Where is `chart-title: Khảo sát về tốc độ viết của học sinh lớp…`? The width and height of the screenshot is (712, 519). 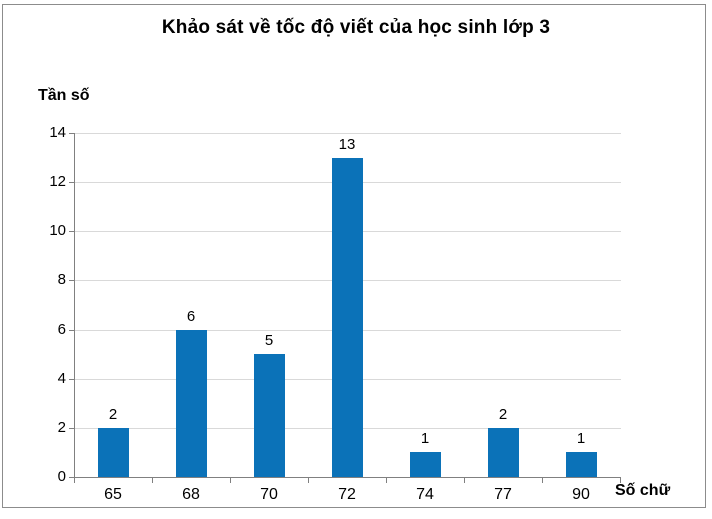
chart-title: Khảo sát về tốc độ viết của học sinh lớp… is located at coordinates (356, 27).